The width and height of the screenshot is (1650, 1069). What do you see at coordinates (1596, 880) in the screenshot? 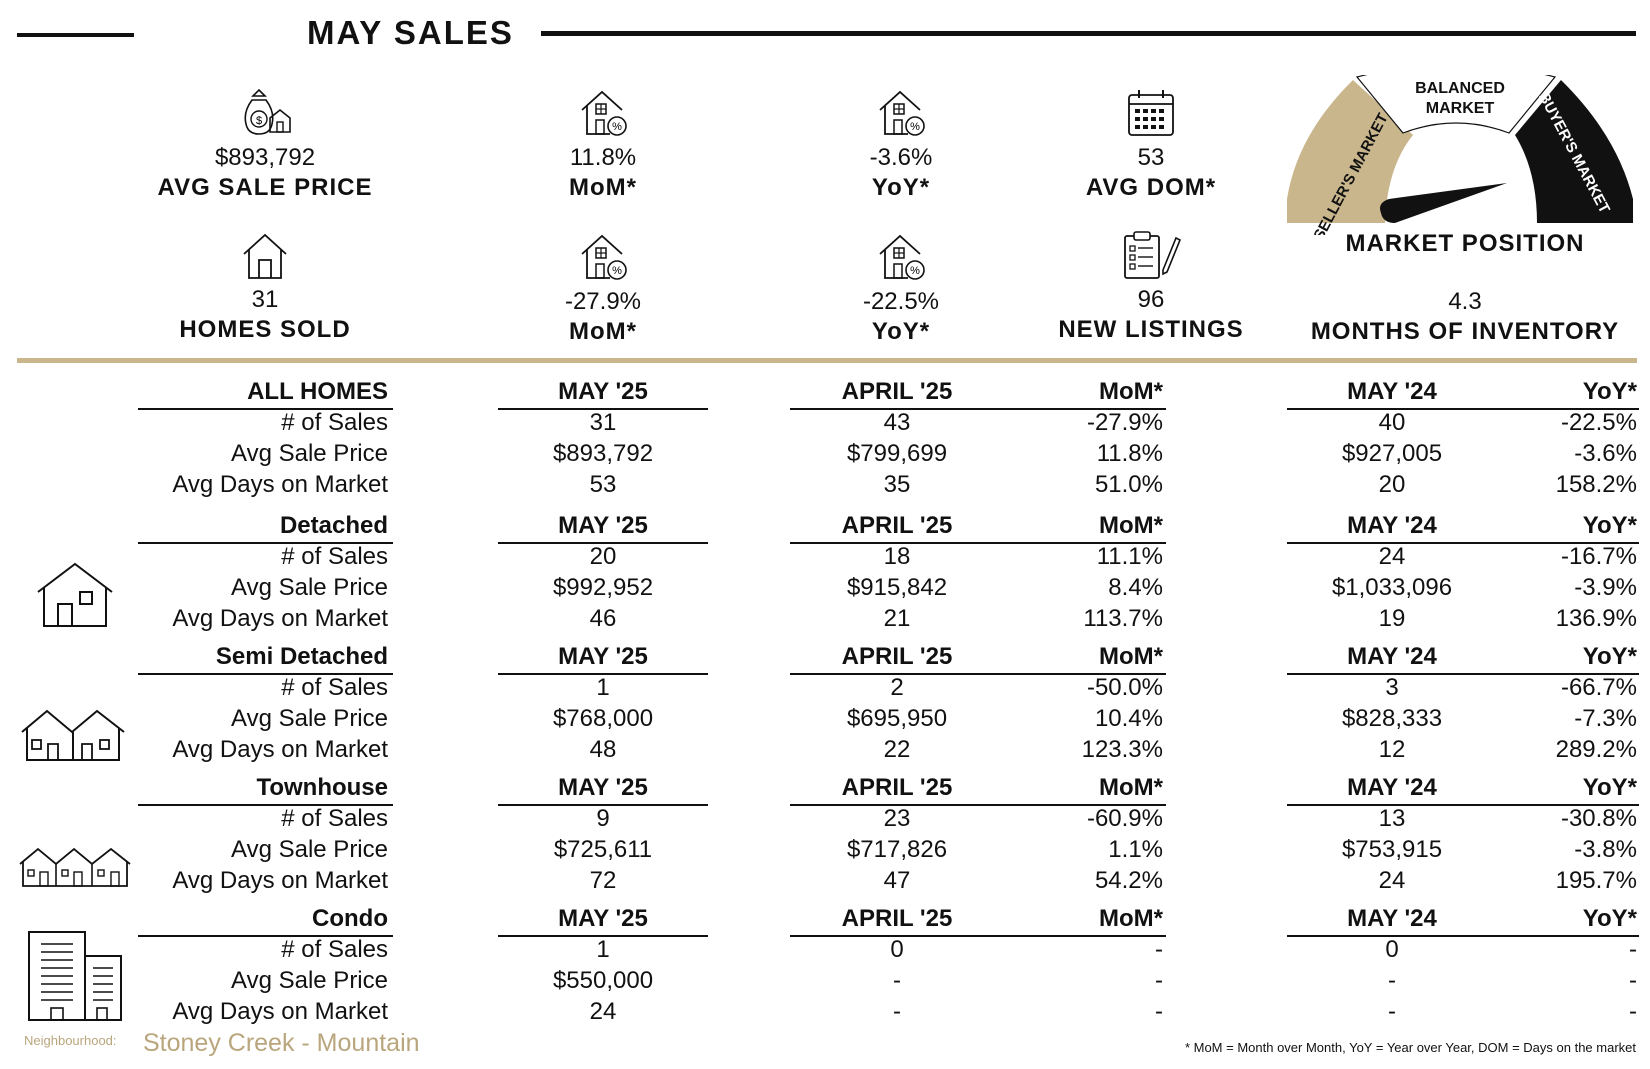
I see `cell-yoy: 195.7%` at bounding box center [1596, 880].